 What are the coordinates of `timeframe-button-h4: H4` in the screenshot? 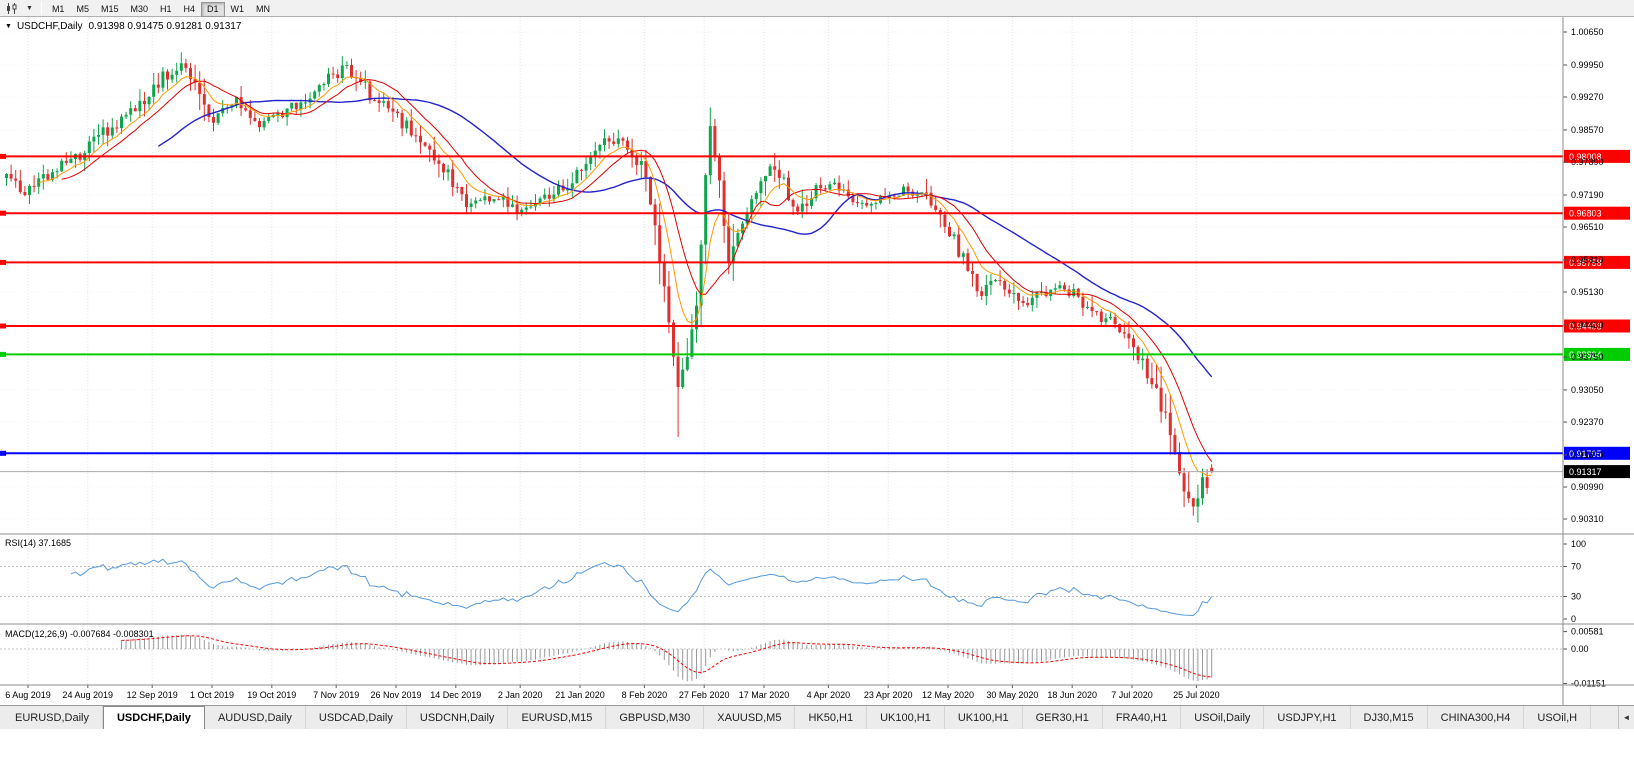 It's located at (190, 9).